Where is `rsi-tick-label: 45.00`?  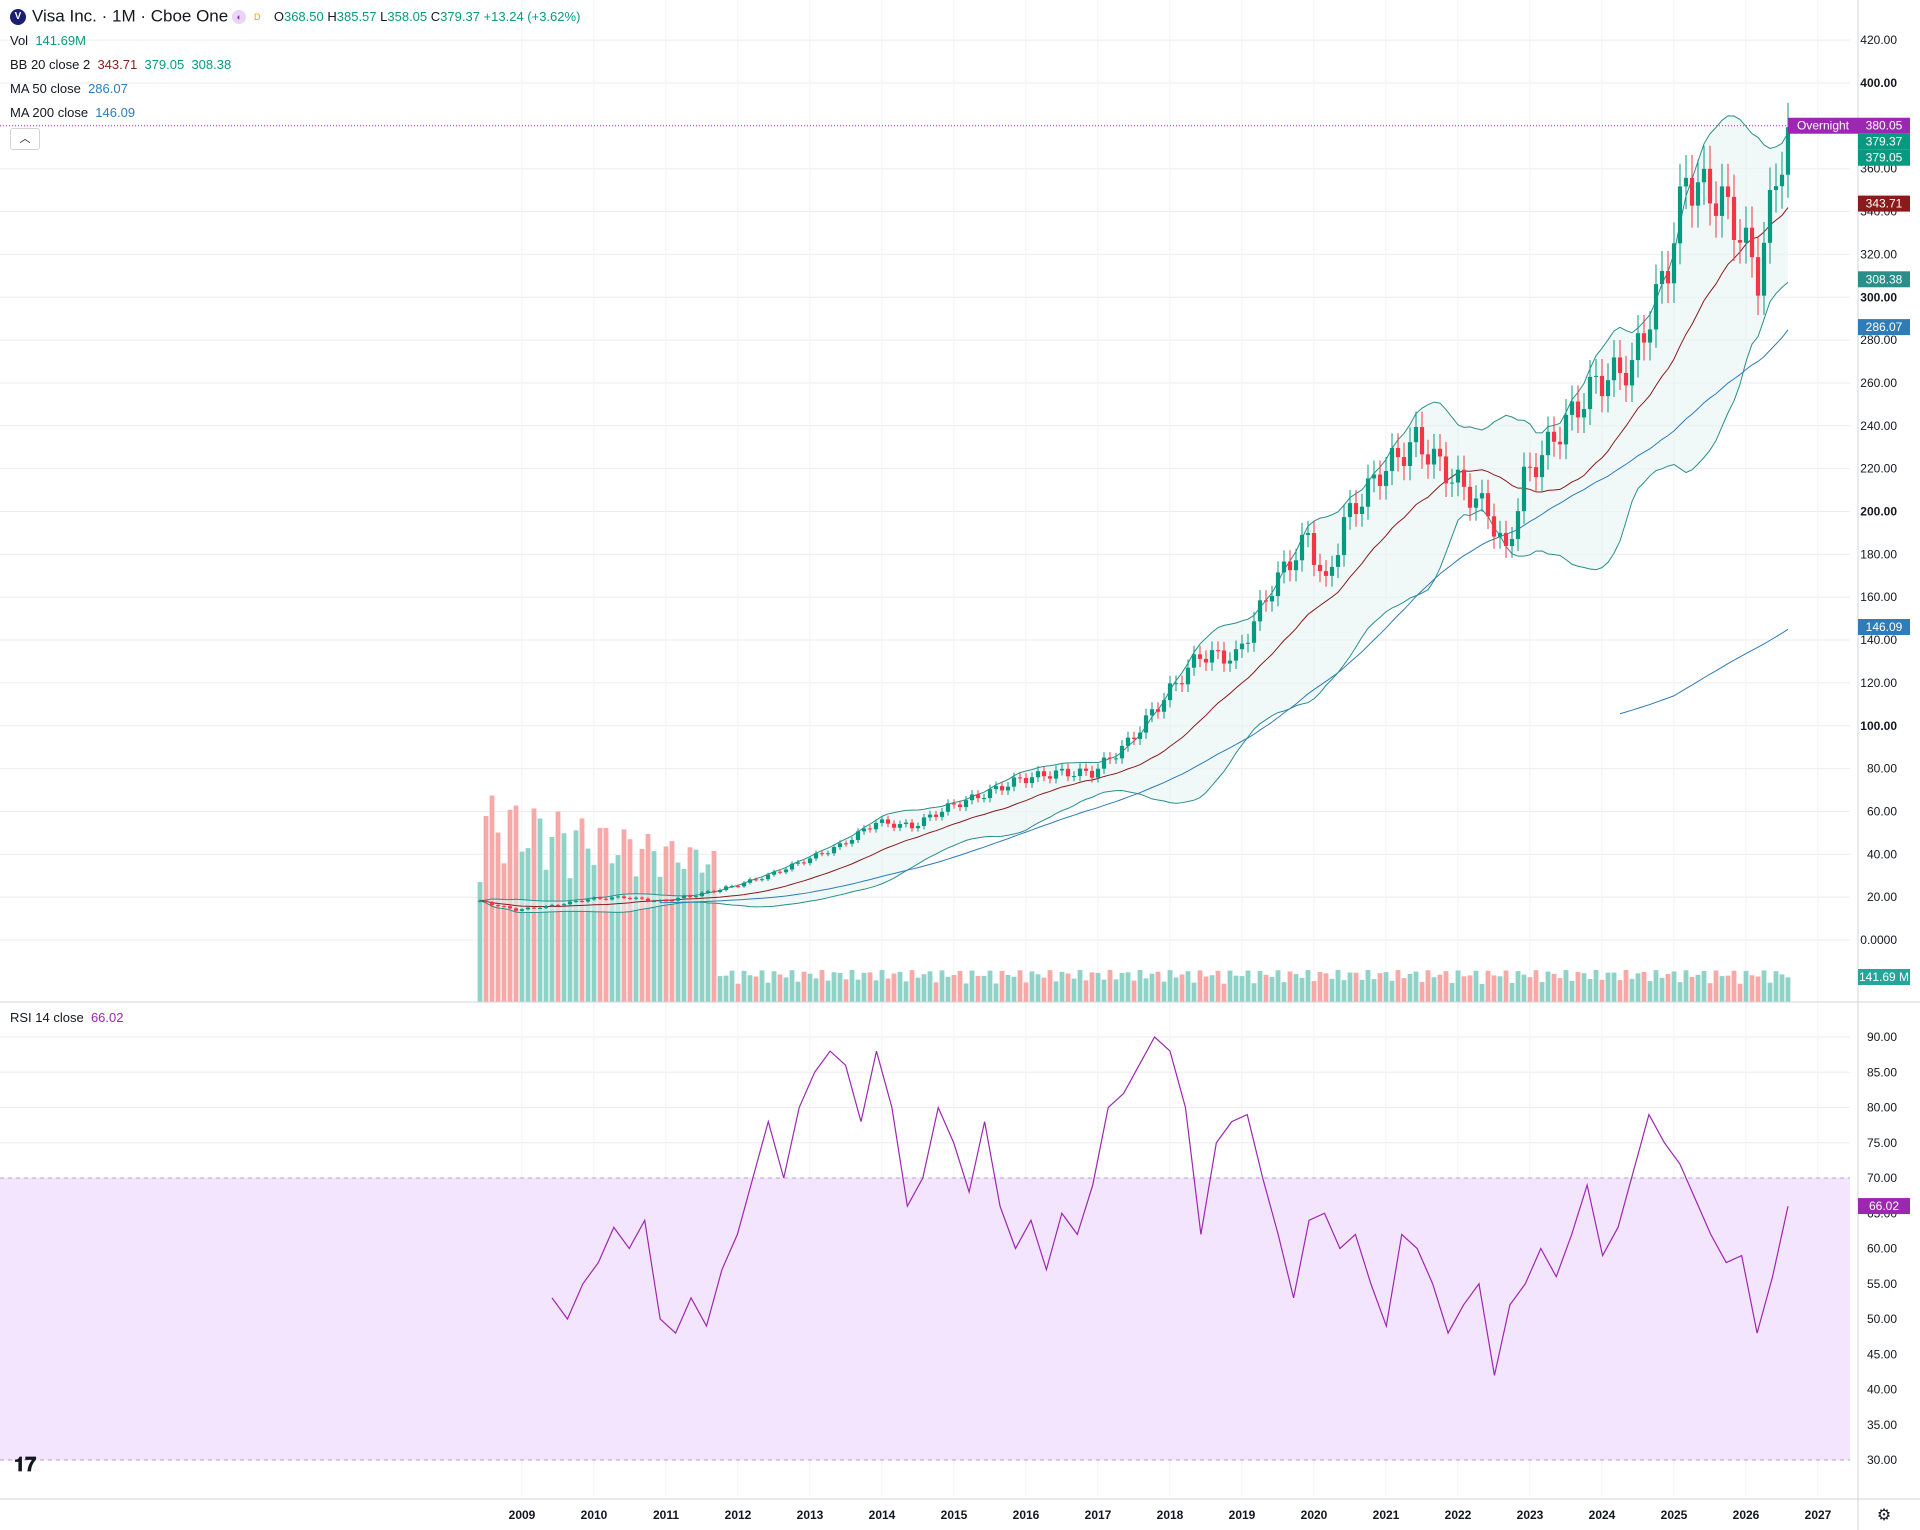
rsi-tick-label: 45.00 is located at coordinates (1882, 1354).